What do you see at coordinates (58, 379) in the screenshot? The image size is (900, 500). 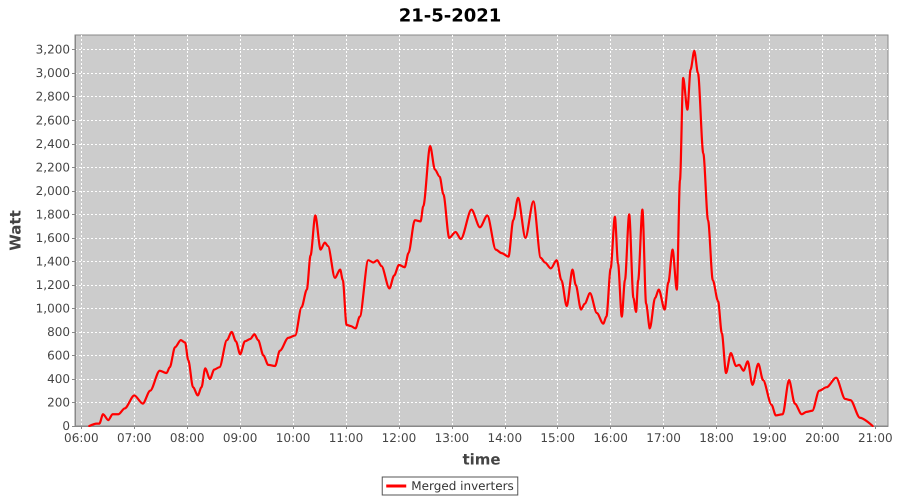 I see `y-tick-label: 400` at bounding box center [58, 379].